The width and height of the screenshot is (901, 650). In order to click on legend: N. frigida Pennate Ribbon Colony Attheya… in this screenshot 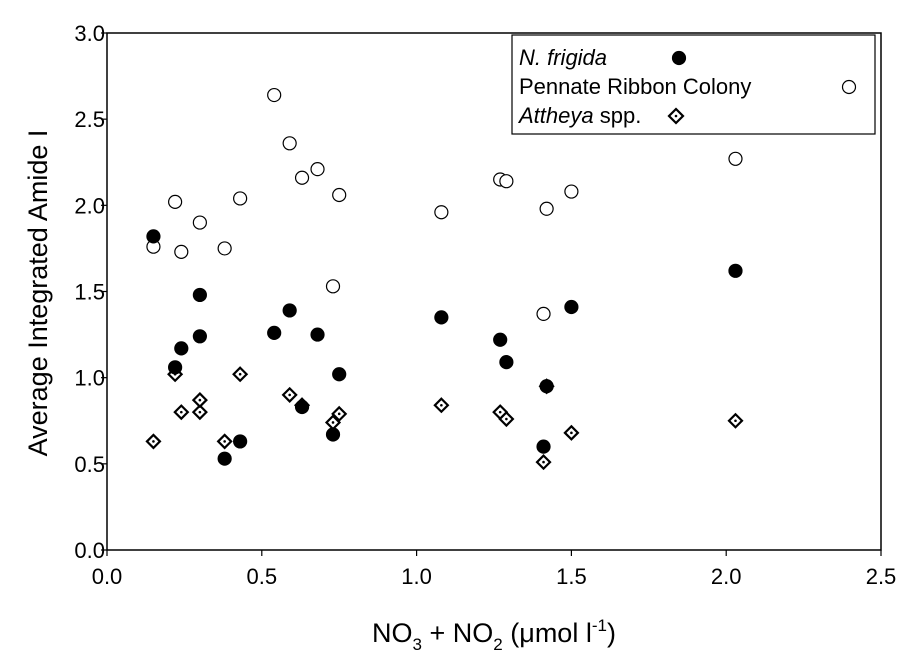, I will do `click(693, 84)`.